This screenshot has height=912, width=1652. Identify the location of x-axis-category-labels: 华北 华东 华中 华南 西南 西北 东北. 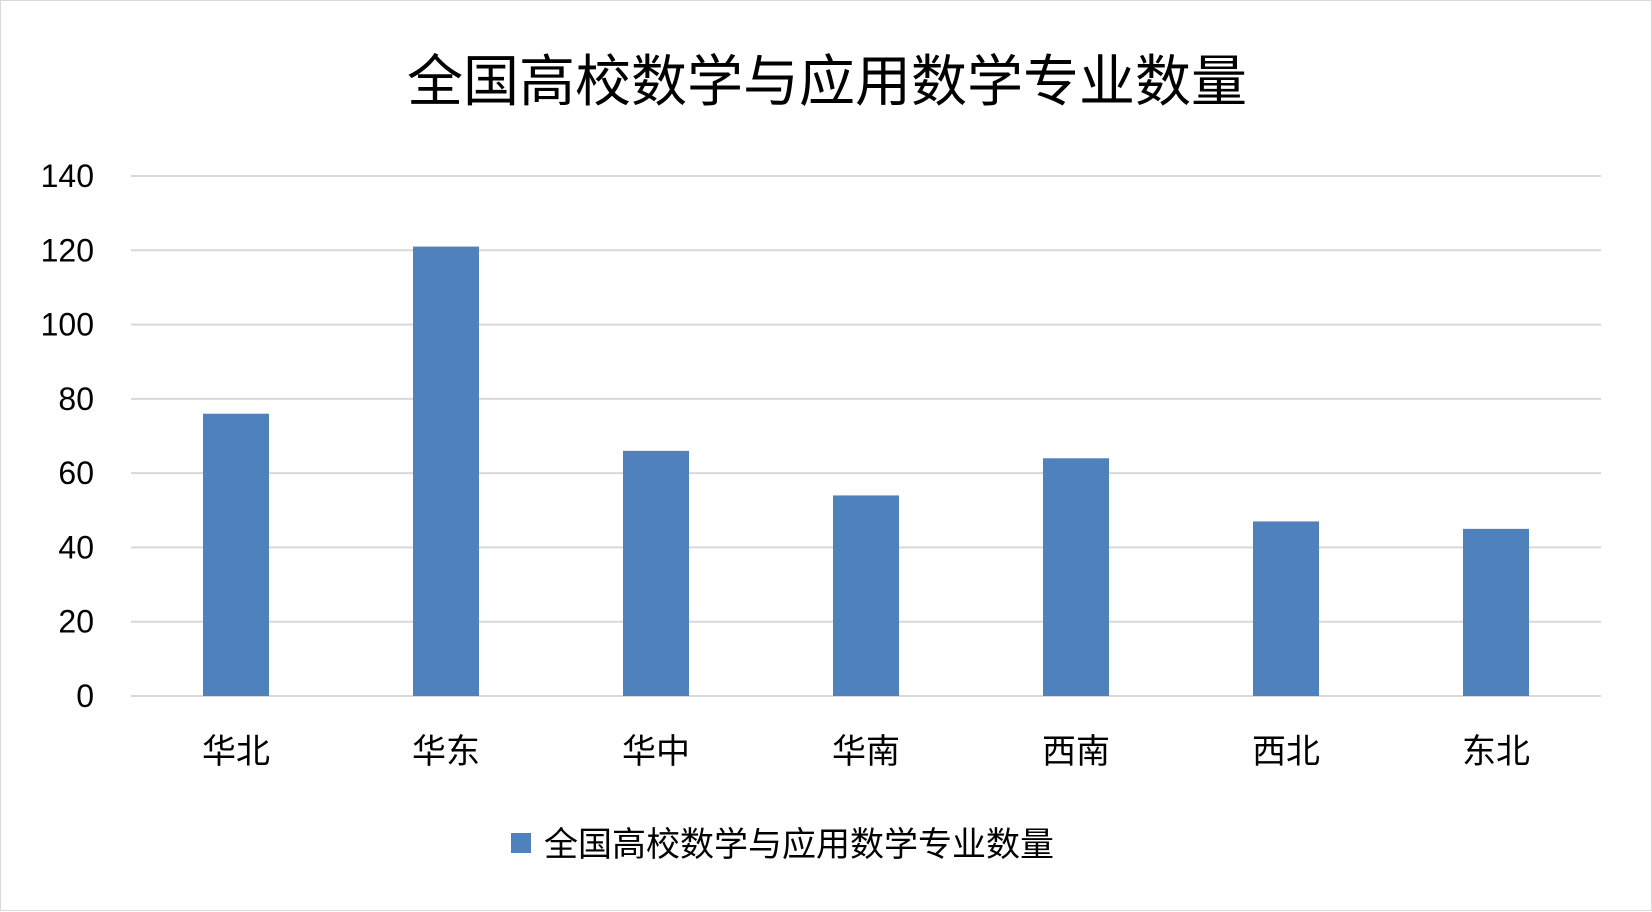
(866, 752).